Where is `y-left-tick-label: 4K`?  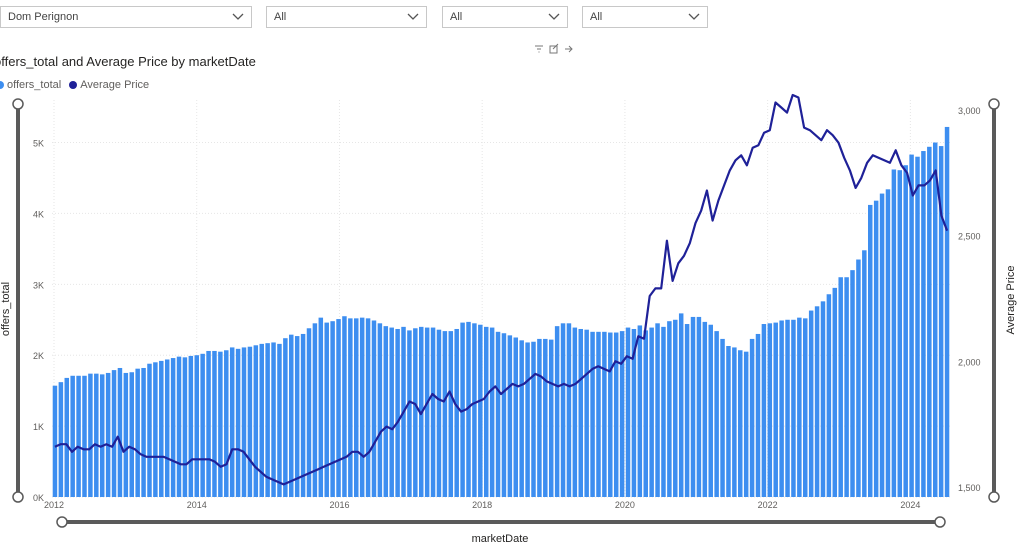 y-left-tick-label: 4K is located at coordinates (38, 214).